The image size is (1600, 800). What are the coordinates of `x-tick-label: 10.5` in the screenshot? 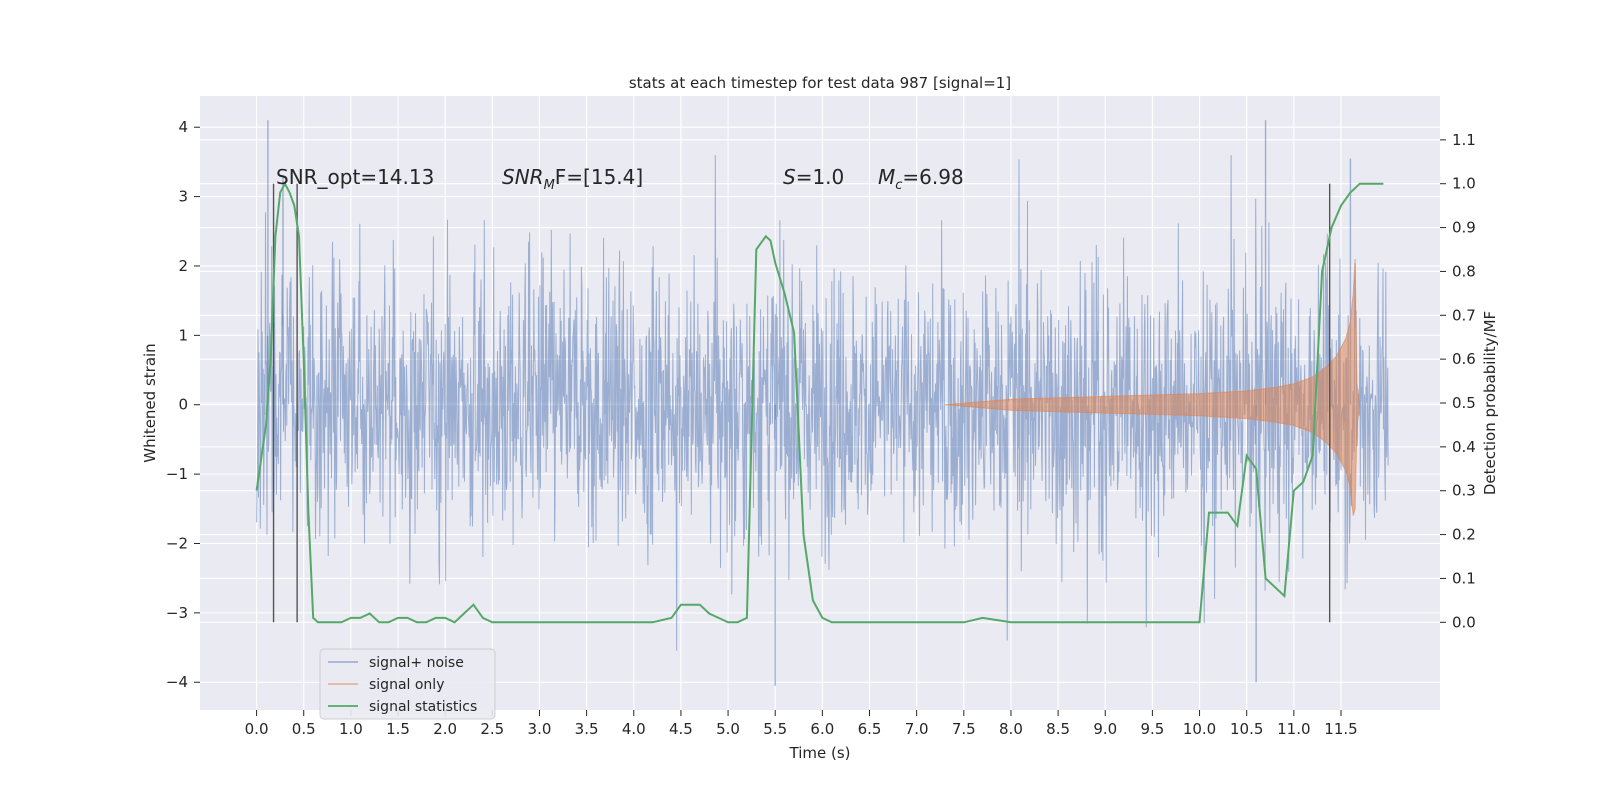 It's located at (1246, 729).